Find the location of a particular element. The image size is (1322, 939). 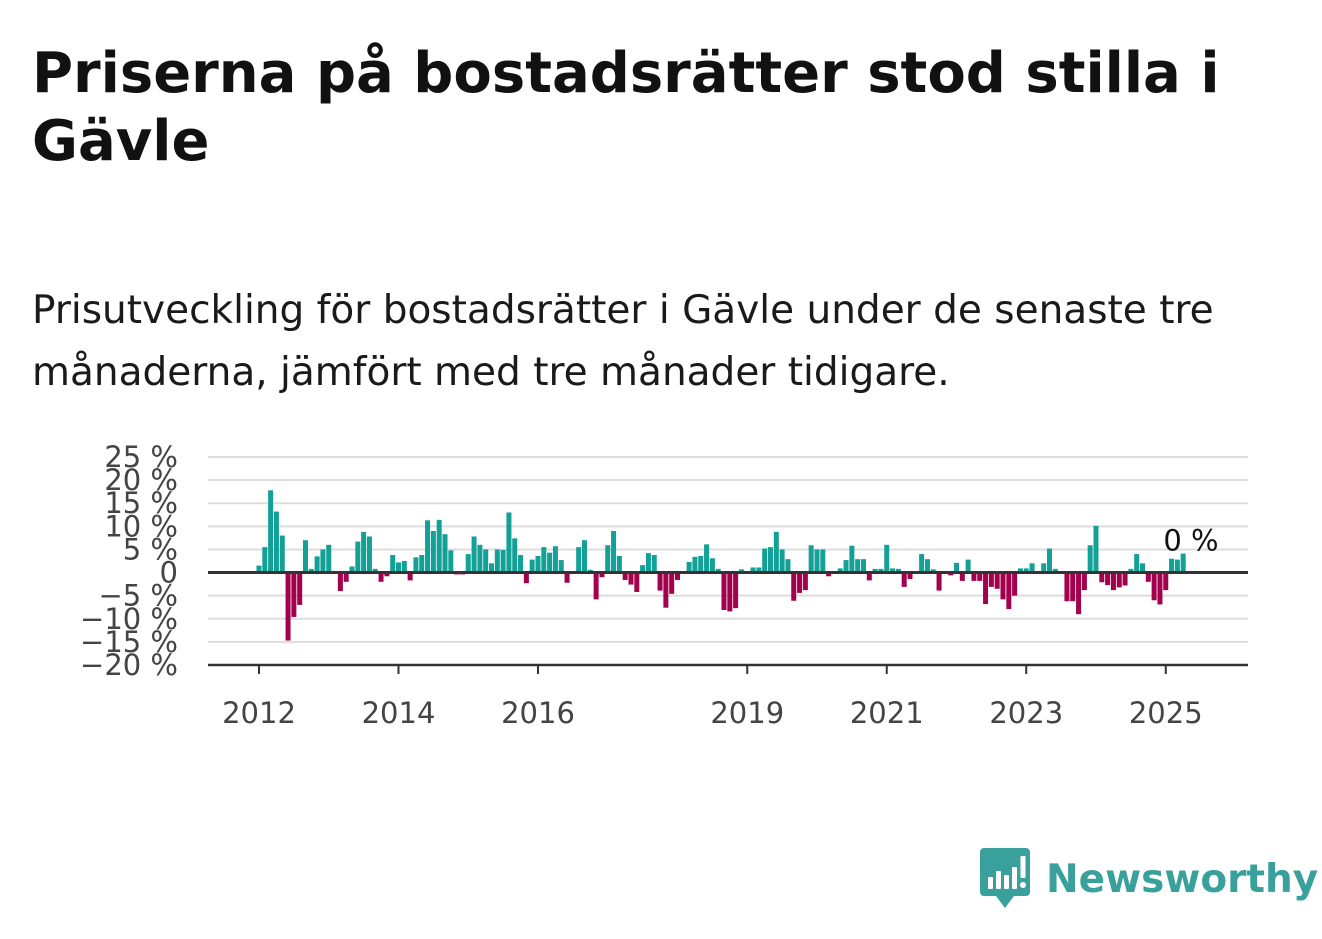

y-tick-label: −15 % is located at coordinates (129, 642).